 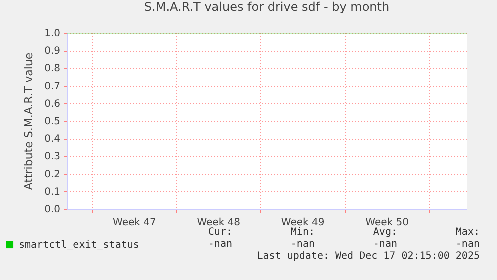 I want to click on y-tick-label: 0.4, so click(x=52, y=140).